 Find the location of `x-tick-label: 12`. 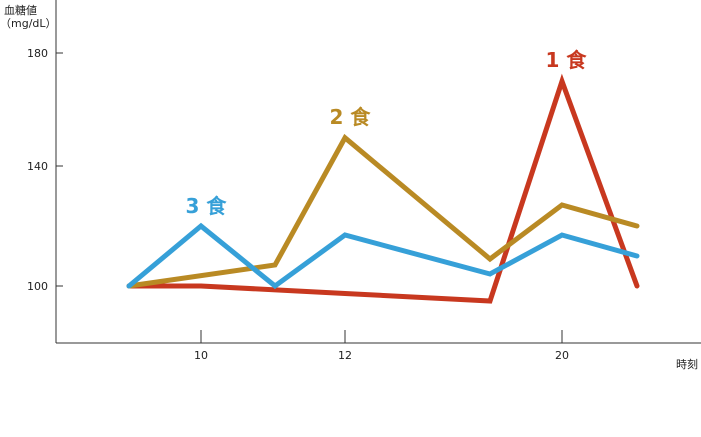

x-tick-label: 12 is located at coordinates (345, 355).